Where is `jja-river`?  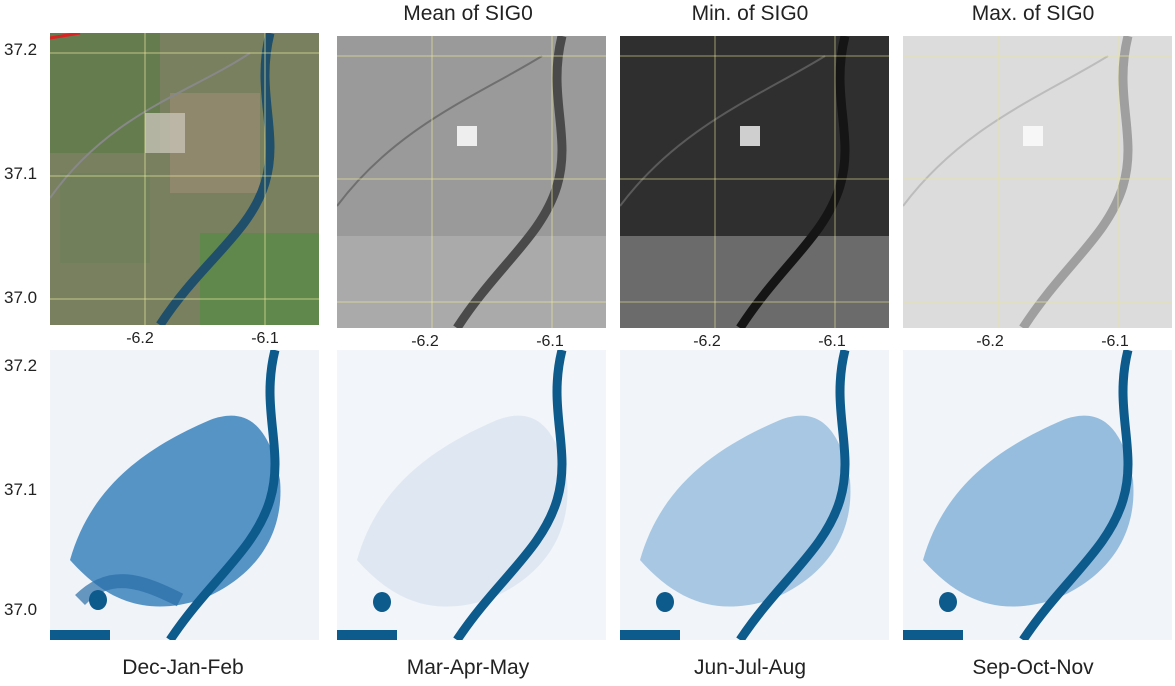 jja-river is located at coordinates (793, 495).